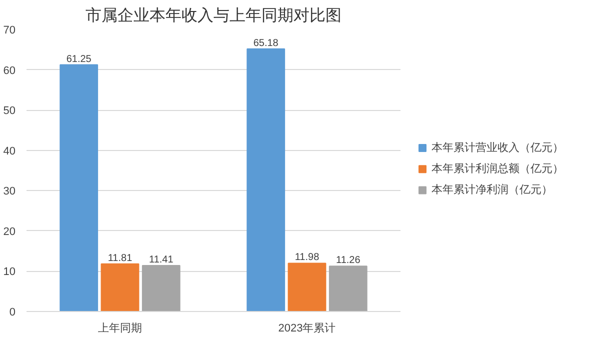 The width and height of the screenshot is (600, 337). Describe the element at coordinates (307, 328) in the screenshot. I see `x-tick-label: 2023年累计` at that location.